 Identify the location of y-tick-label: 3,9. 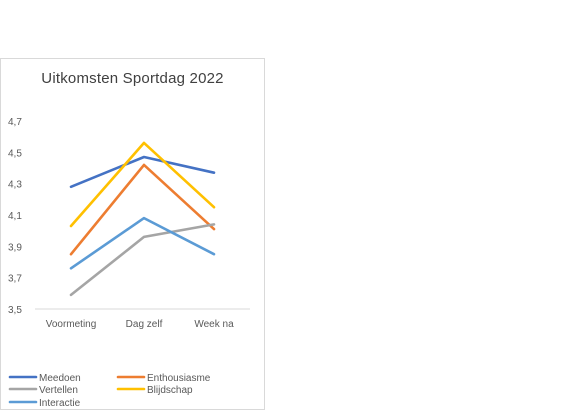
(15, 247).